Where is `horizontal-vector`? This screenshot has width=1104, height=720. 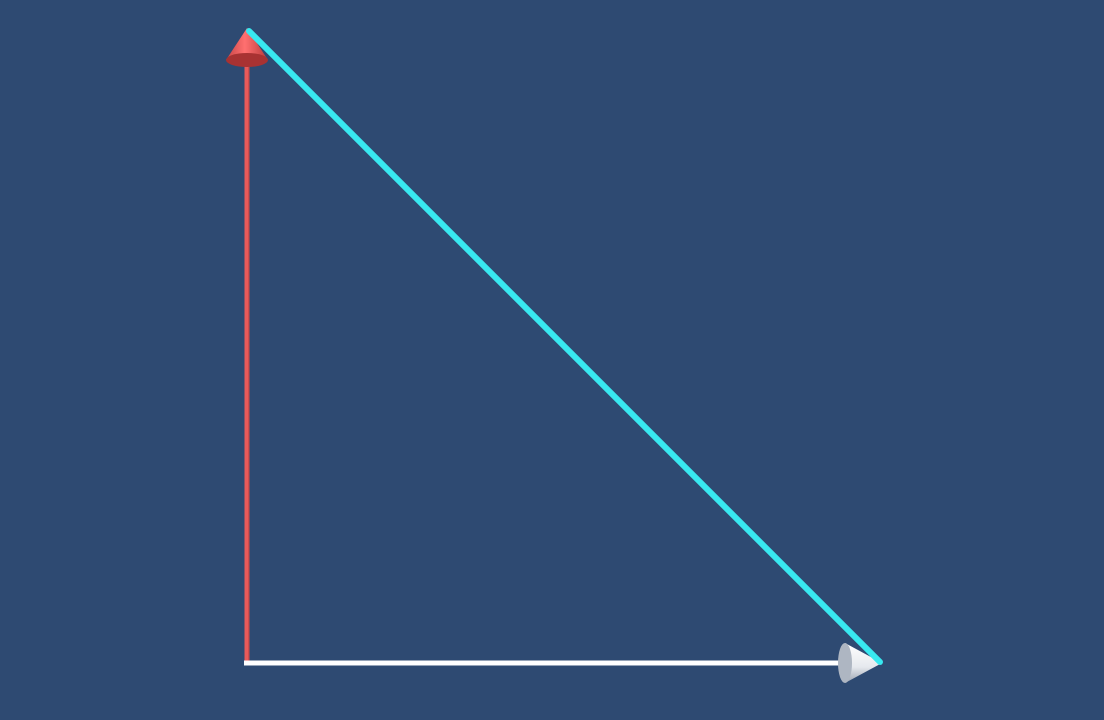 horizontal-vector is located at coordinates (563, 663).